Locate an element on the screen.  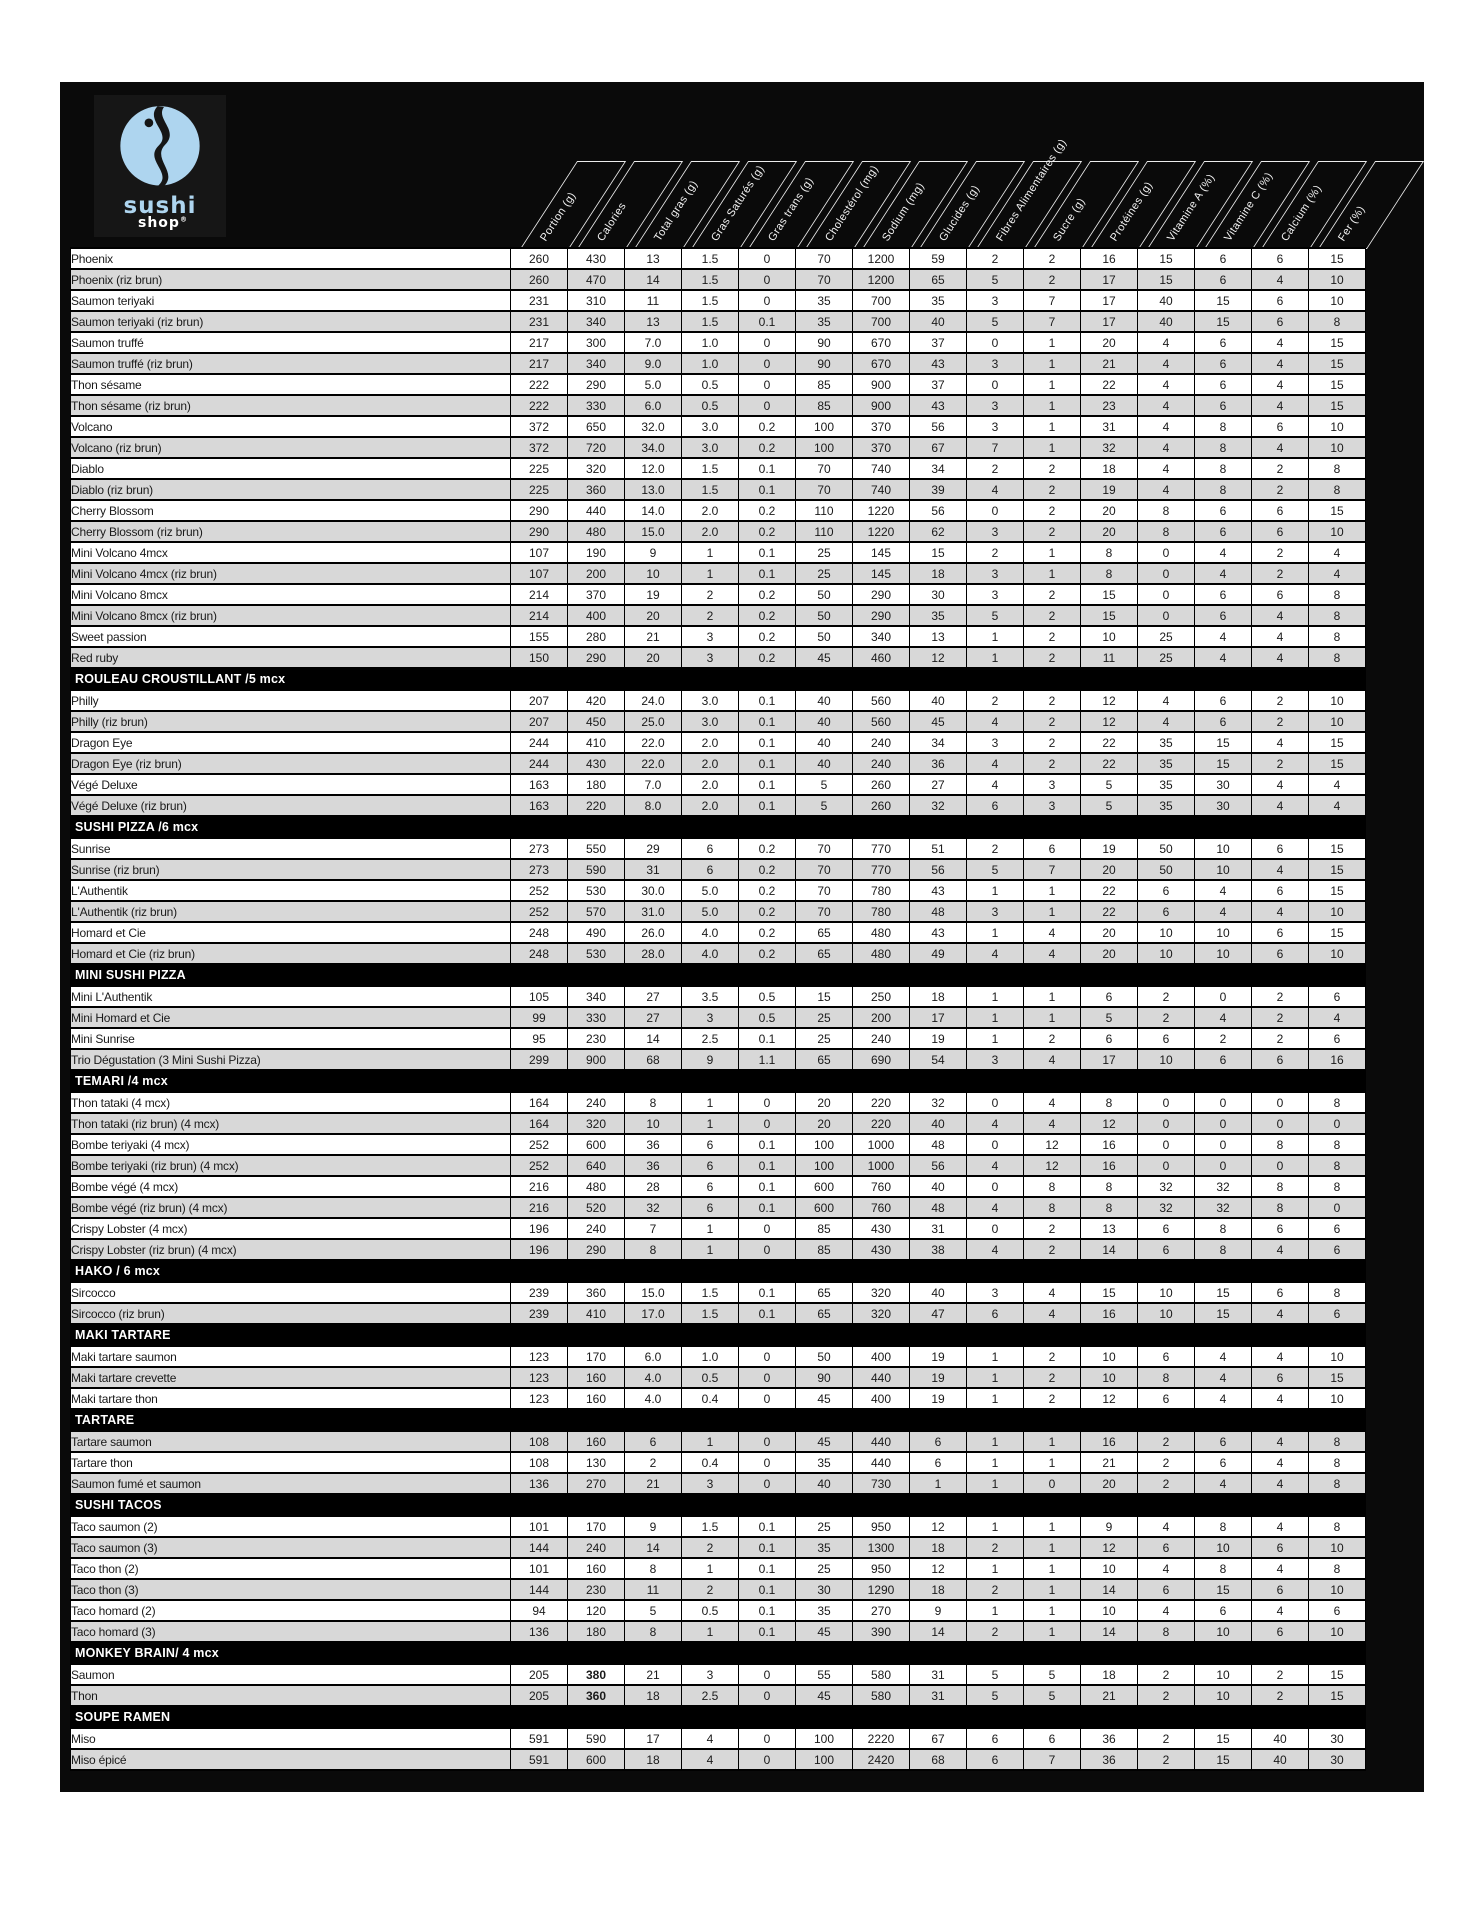
nutrition-value: 3 is located at coordinates (995, 531).